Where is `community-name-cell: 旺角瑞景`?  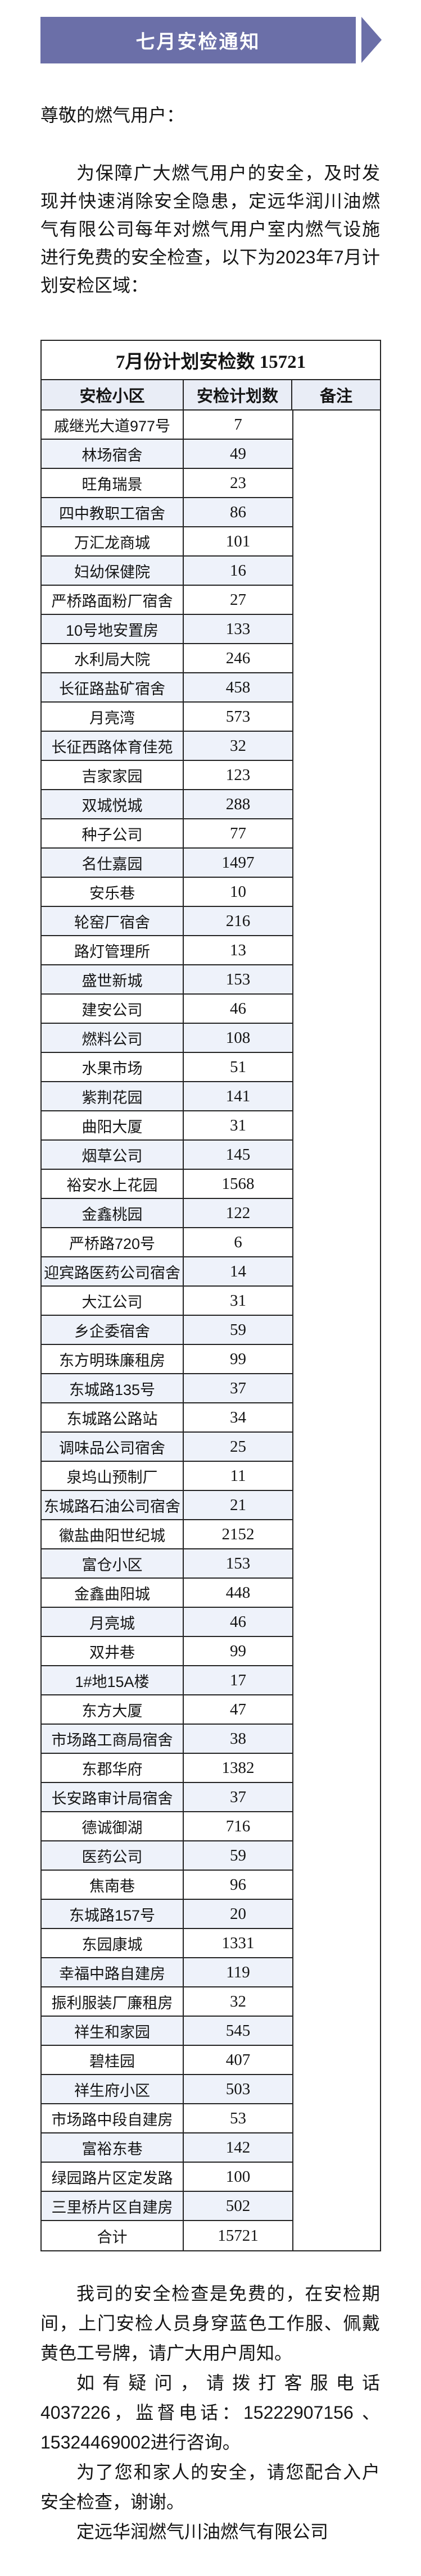 community-name-cell: 旺角瑞景 is located at coordinates (113, 483).